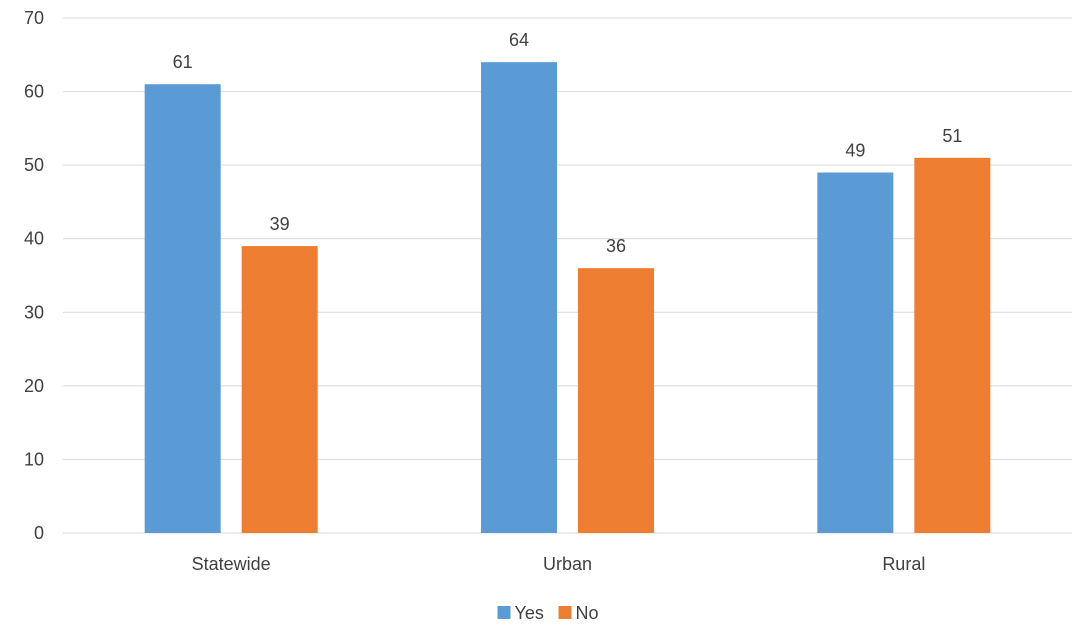 The image size is (1089, 631). Describe the element at coordinates (34, 239) in the screenshot. I see `y-tick-label: 40` at that location.